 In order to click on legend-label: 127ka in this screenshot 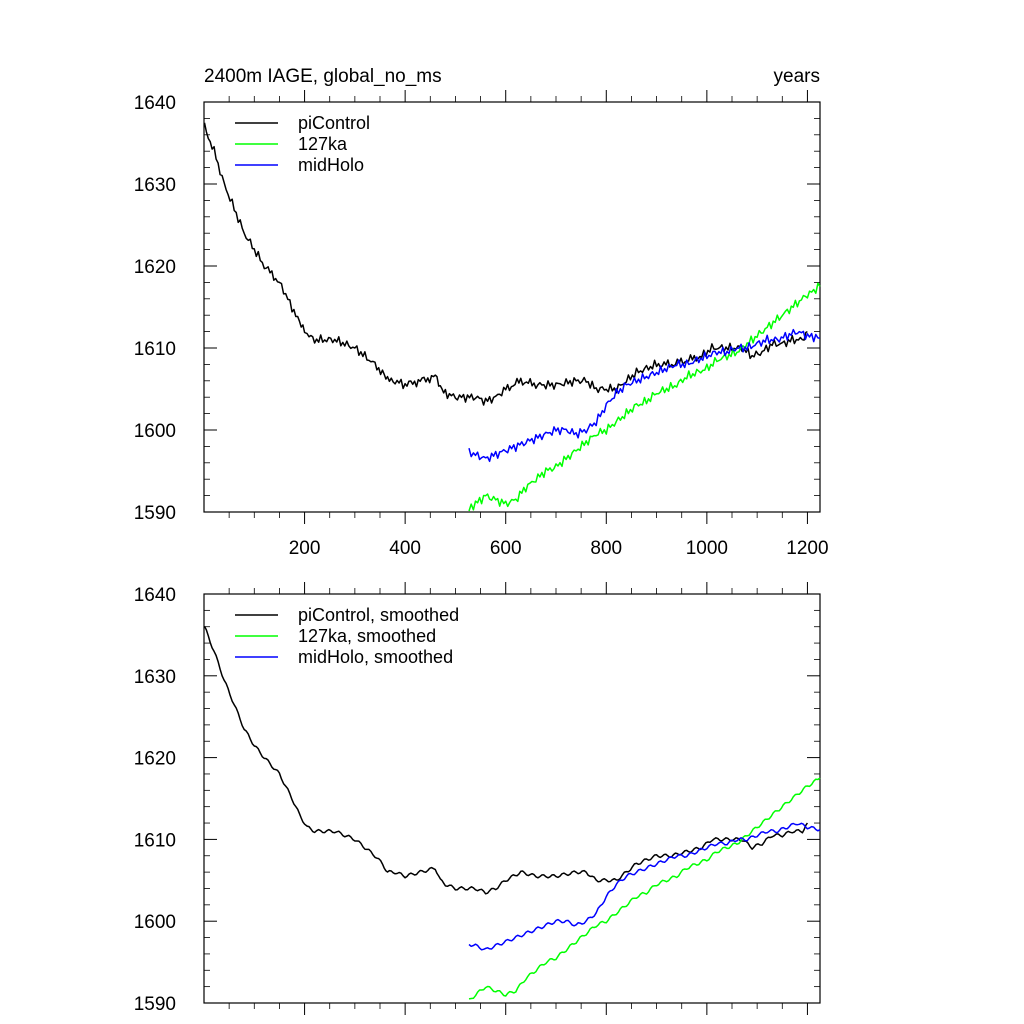, I will do `click(323, 144)`.